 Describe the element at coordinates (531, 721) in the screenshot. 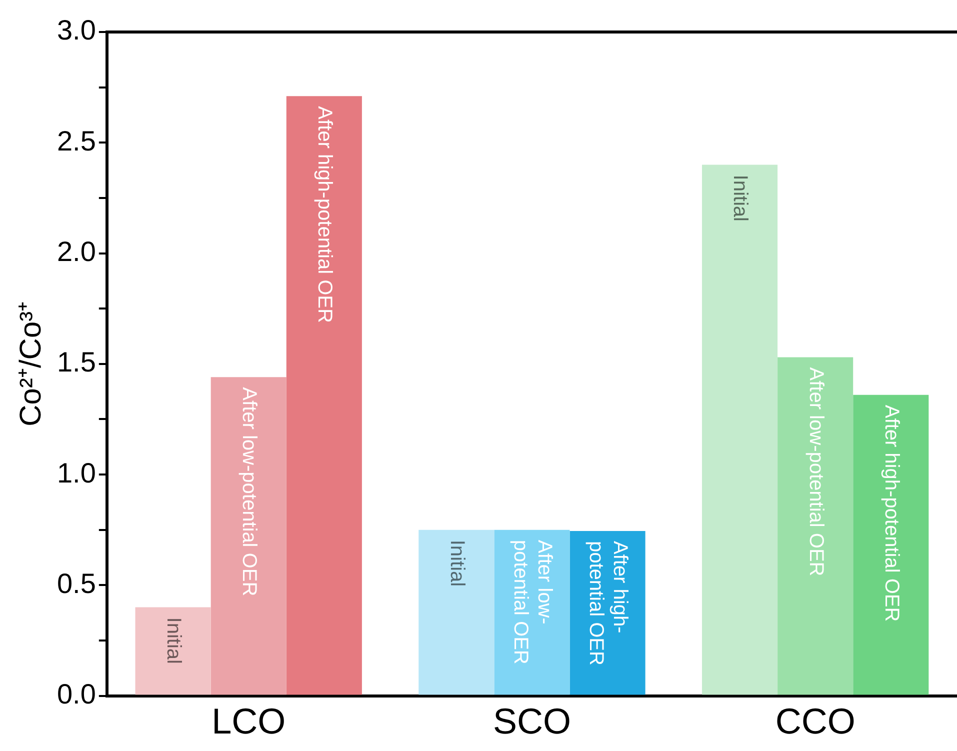

I see `x-tick-label: SCO` at that location.